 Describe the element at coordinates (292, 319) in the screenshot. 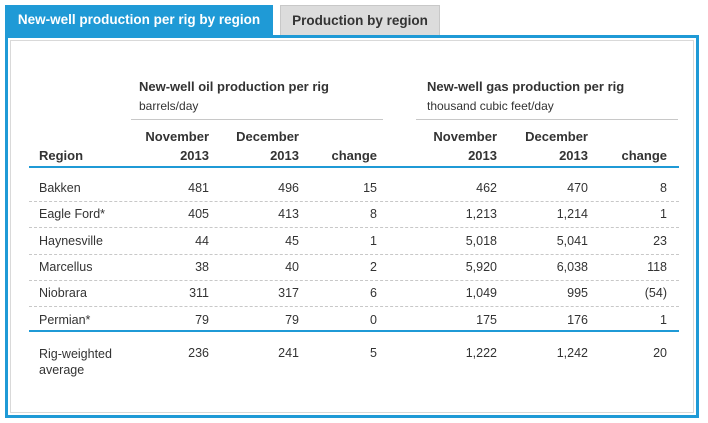

I see `cell-oil-december: 79` at that location.